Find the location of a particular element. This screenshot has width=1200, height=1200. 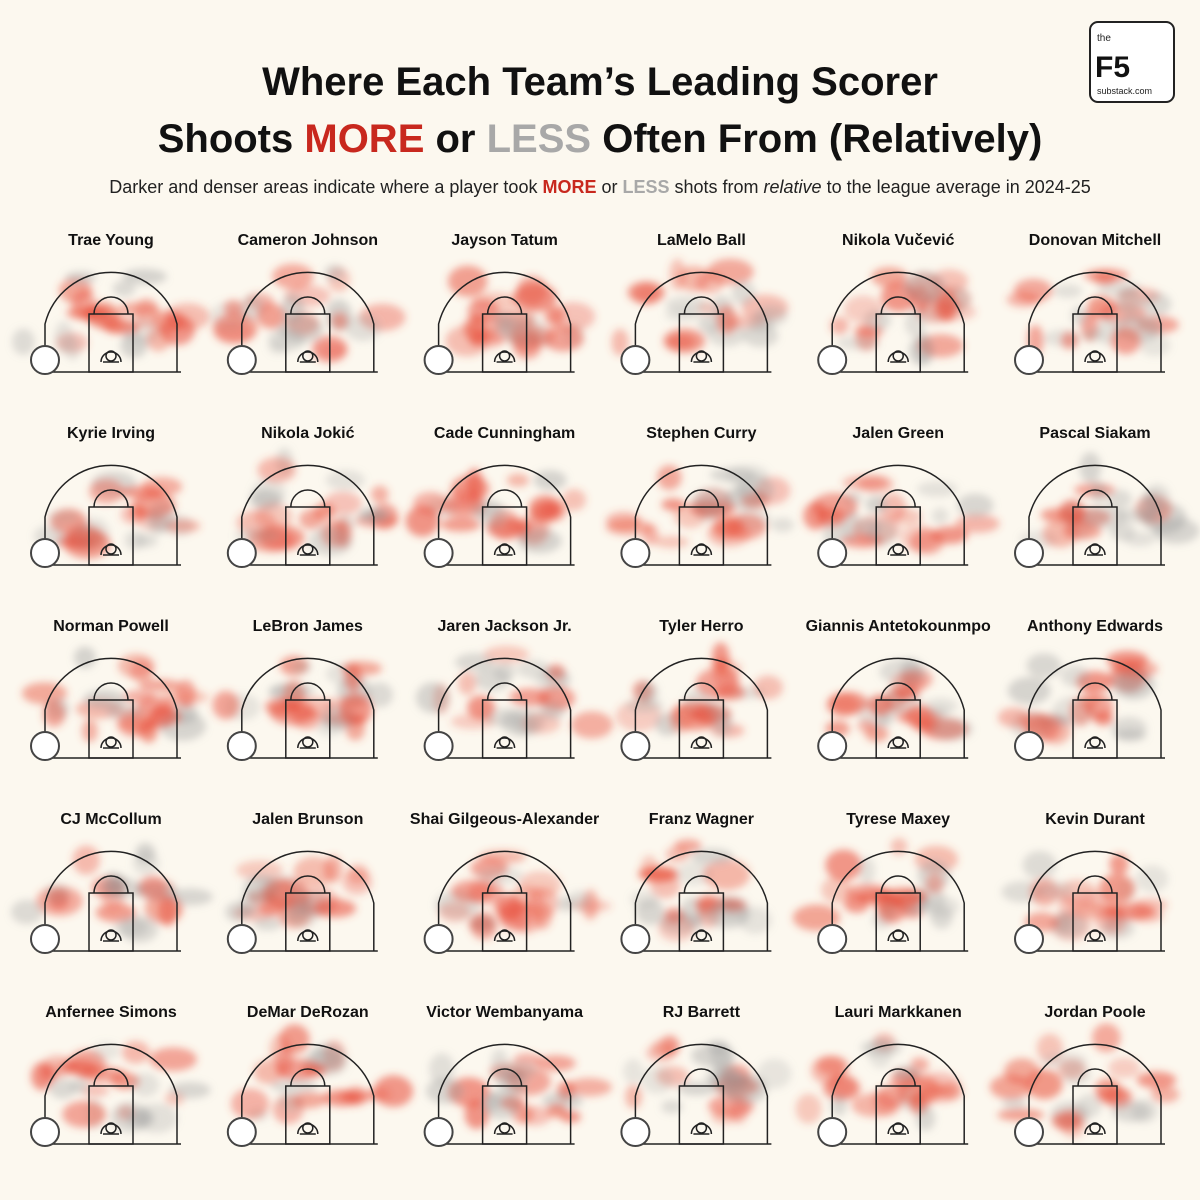

player-name: Lauri Markkanen is located at coordinates (898, 1012).